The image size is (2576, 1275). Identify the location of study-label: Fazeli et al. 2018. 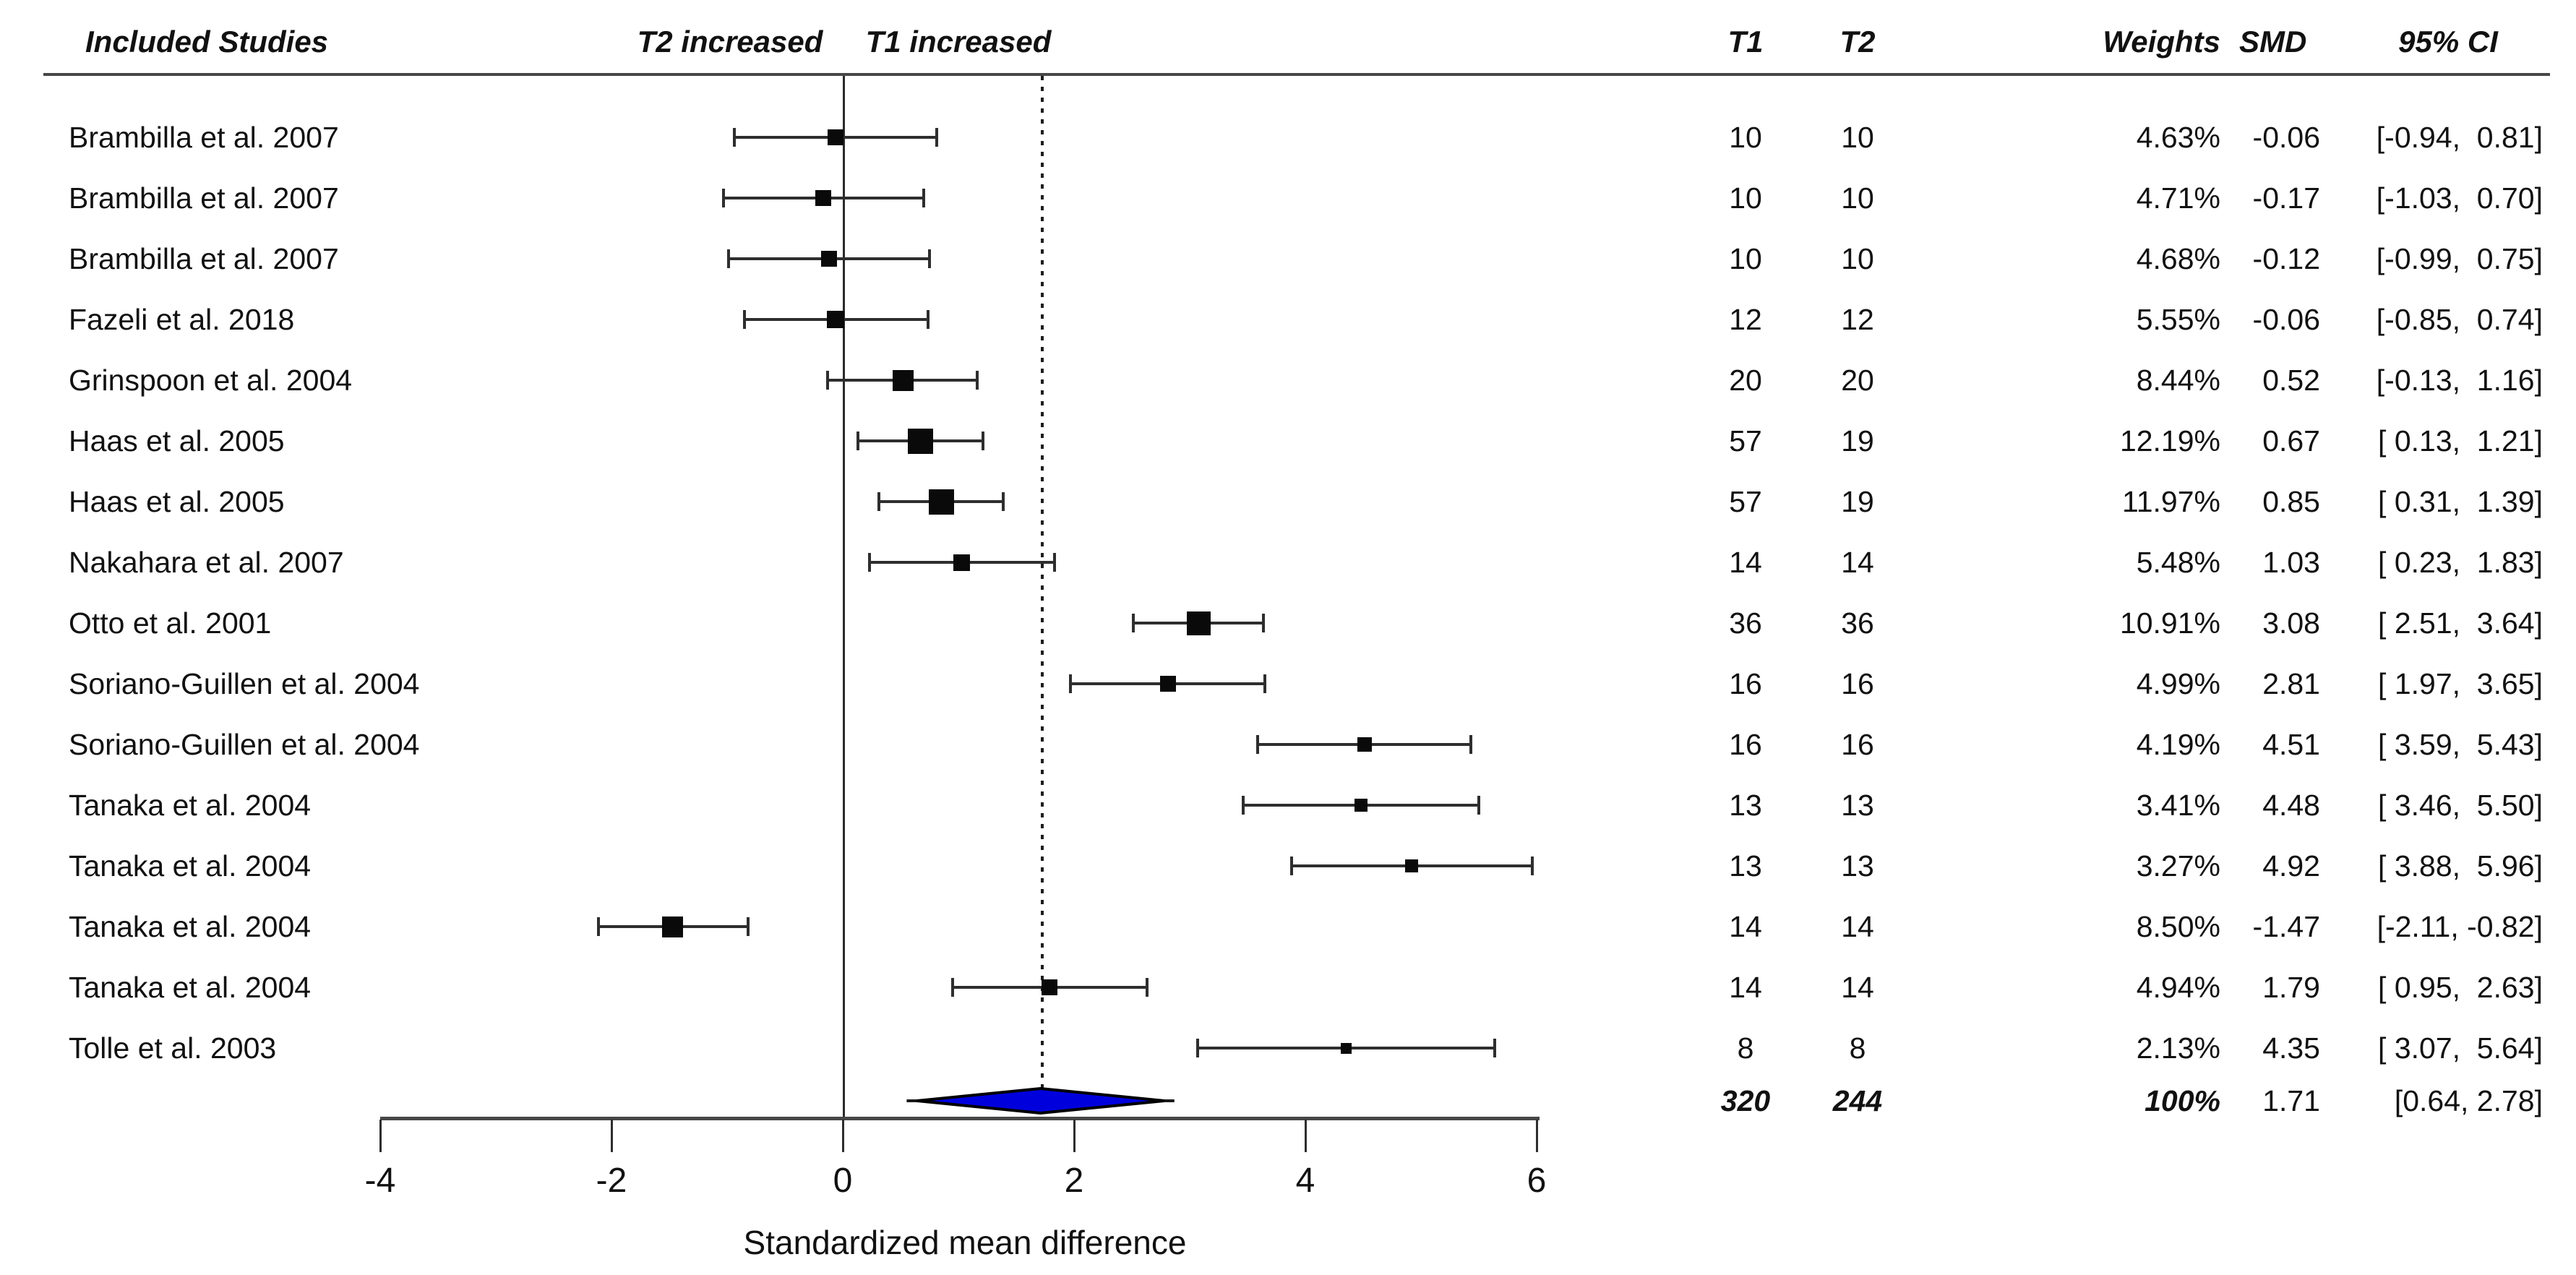
(182, 319).